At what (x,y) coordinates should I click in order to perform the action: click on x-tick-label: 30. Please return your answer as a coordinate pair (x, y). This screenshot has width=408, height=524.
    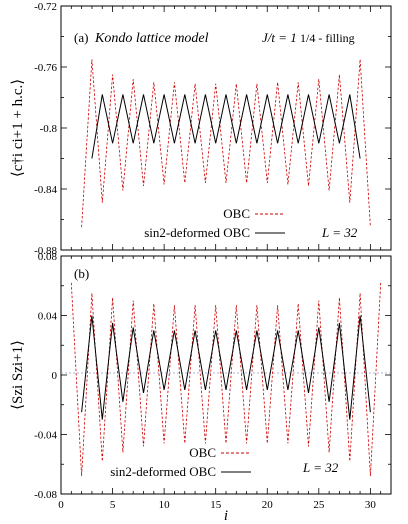
    Looking at the image, I should click on (371, 505).